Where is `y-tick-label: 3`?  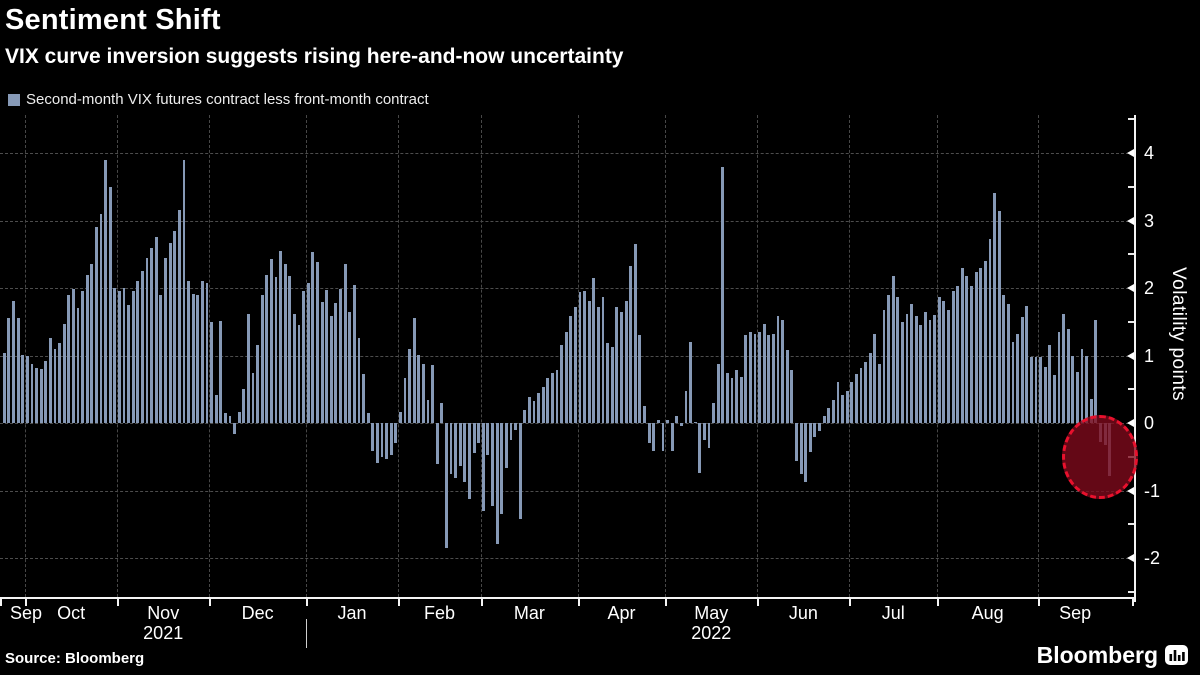 y-tick-label: 3 is located at coordinates (1149, 220).